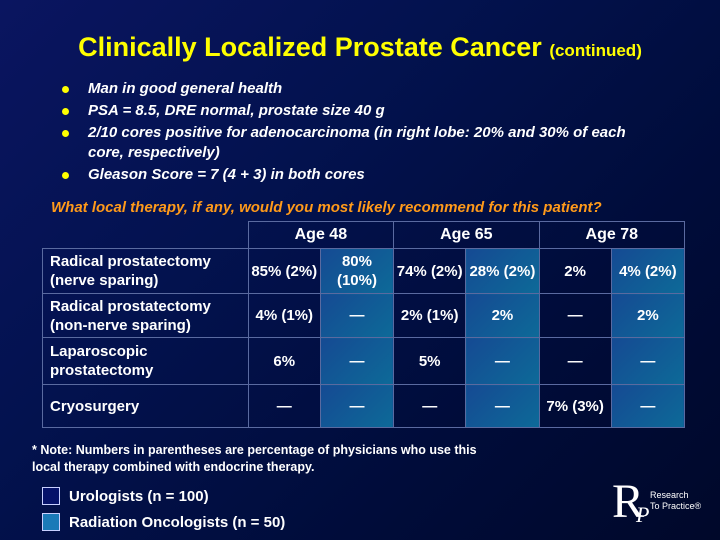  I want to click on table-header-row: Age 48 Age 65 Age 78, so click(364, 235).